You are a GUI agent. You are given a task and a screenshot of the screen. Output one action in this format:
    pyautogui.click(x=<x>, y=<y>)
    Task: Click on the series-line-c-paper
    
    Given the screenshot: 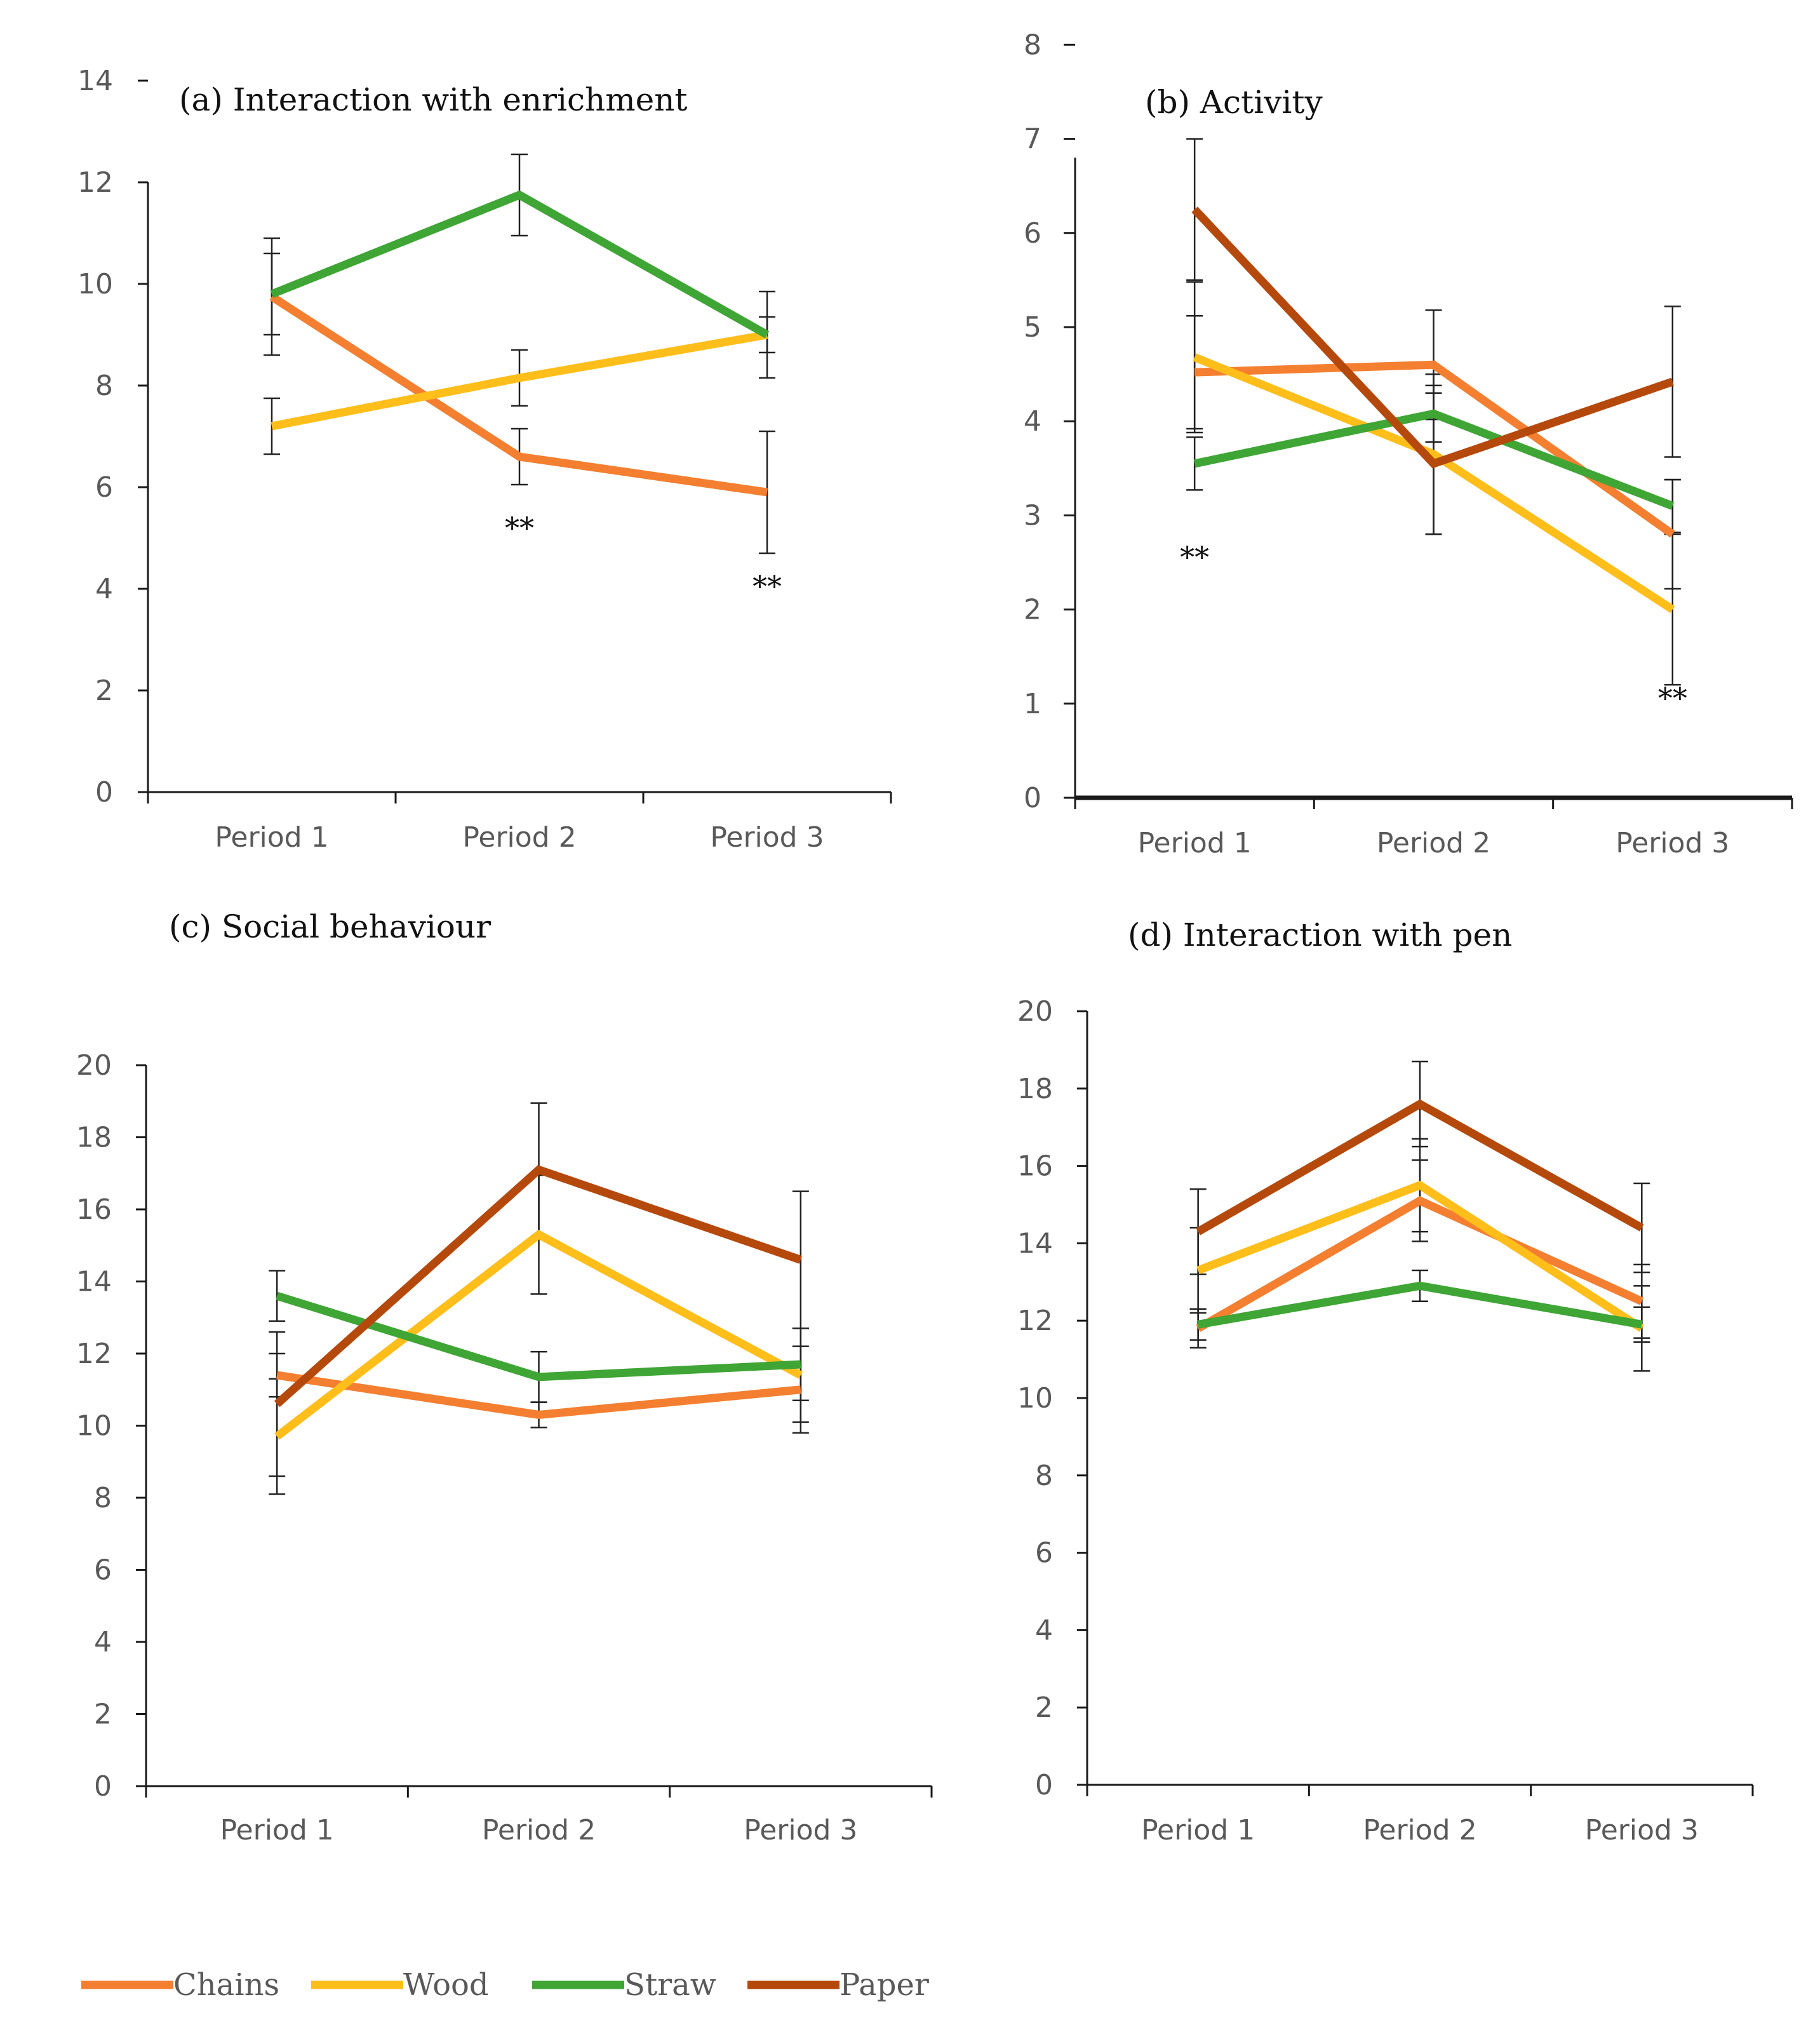 What is the action you would take?
    pyautogui.click(x=538, y=1286)
    